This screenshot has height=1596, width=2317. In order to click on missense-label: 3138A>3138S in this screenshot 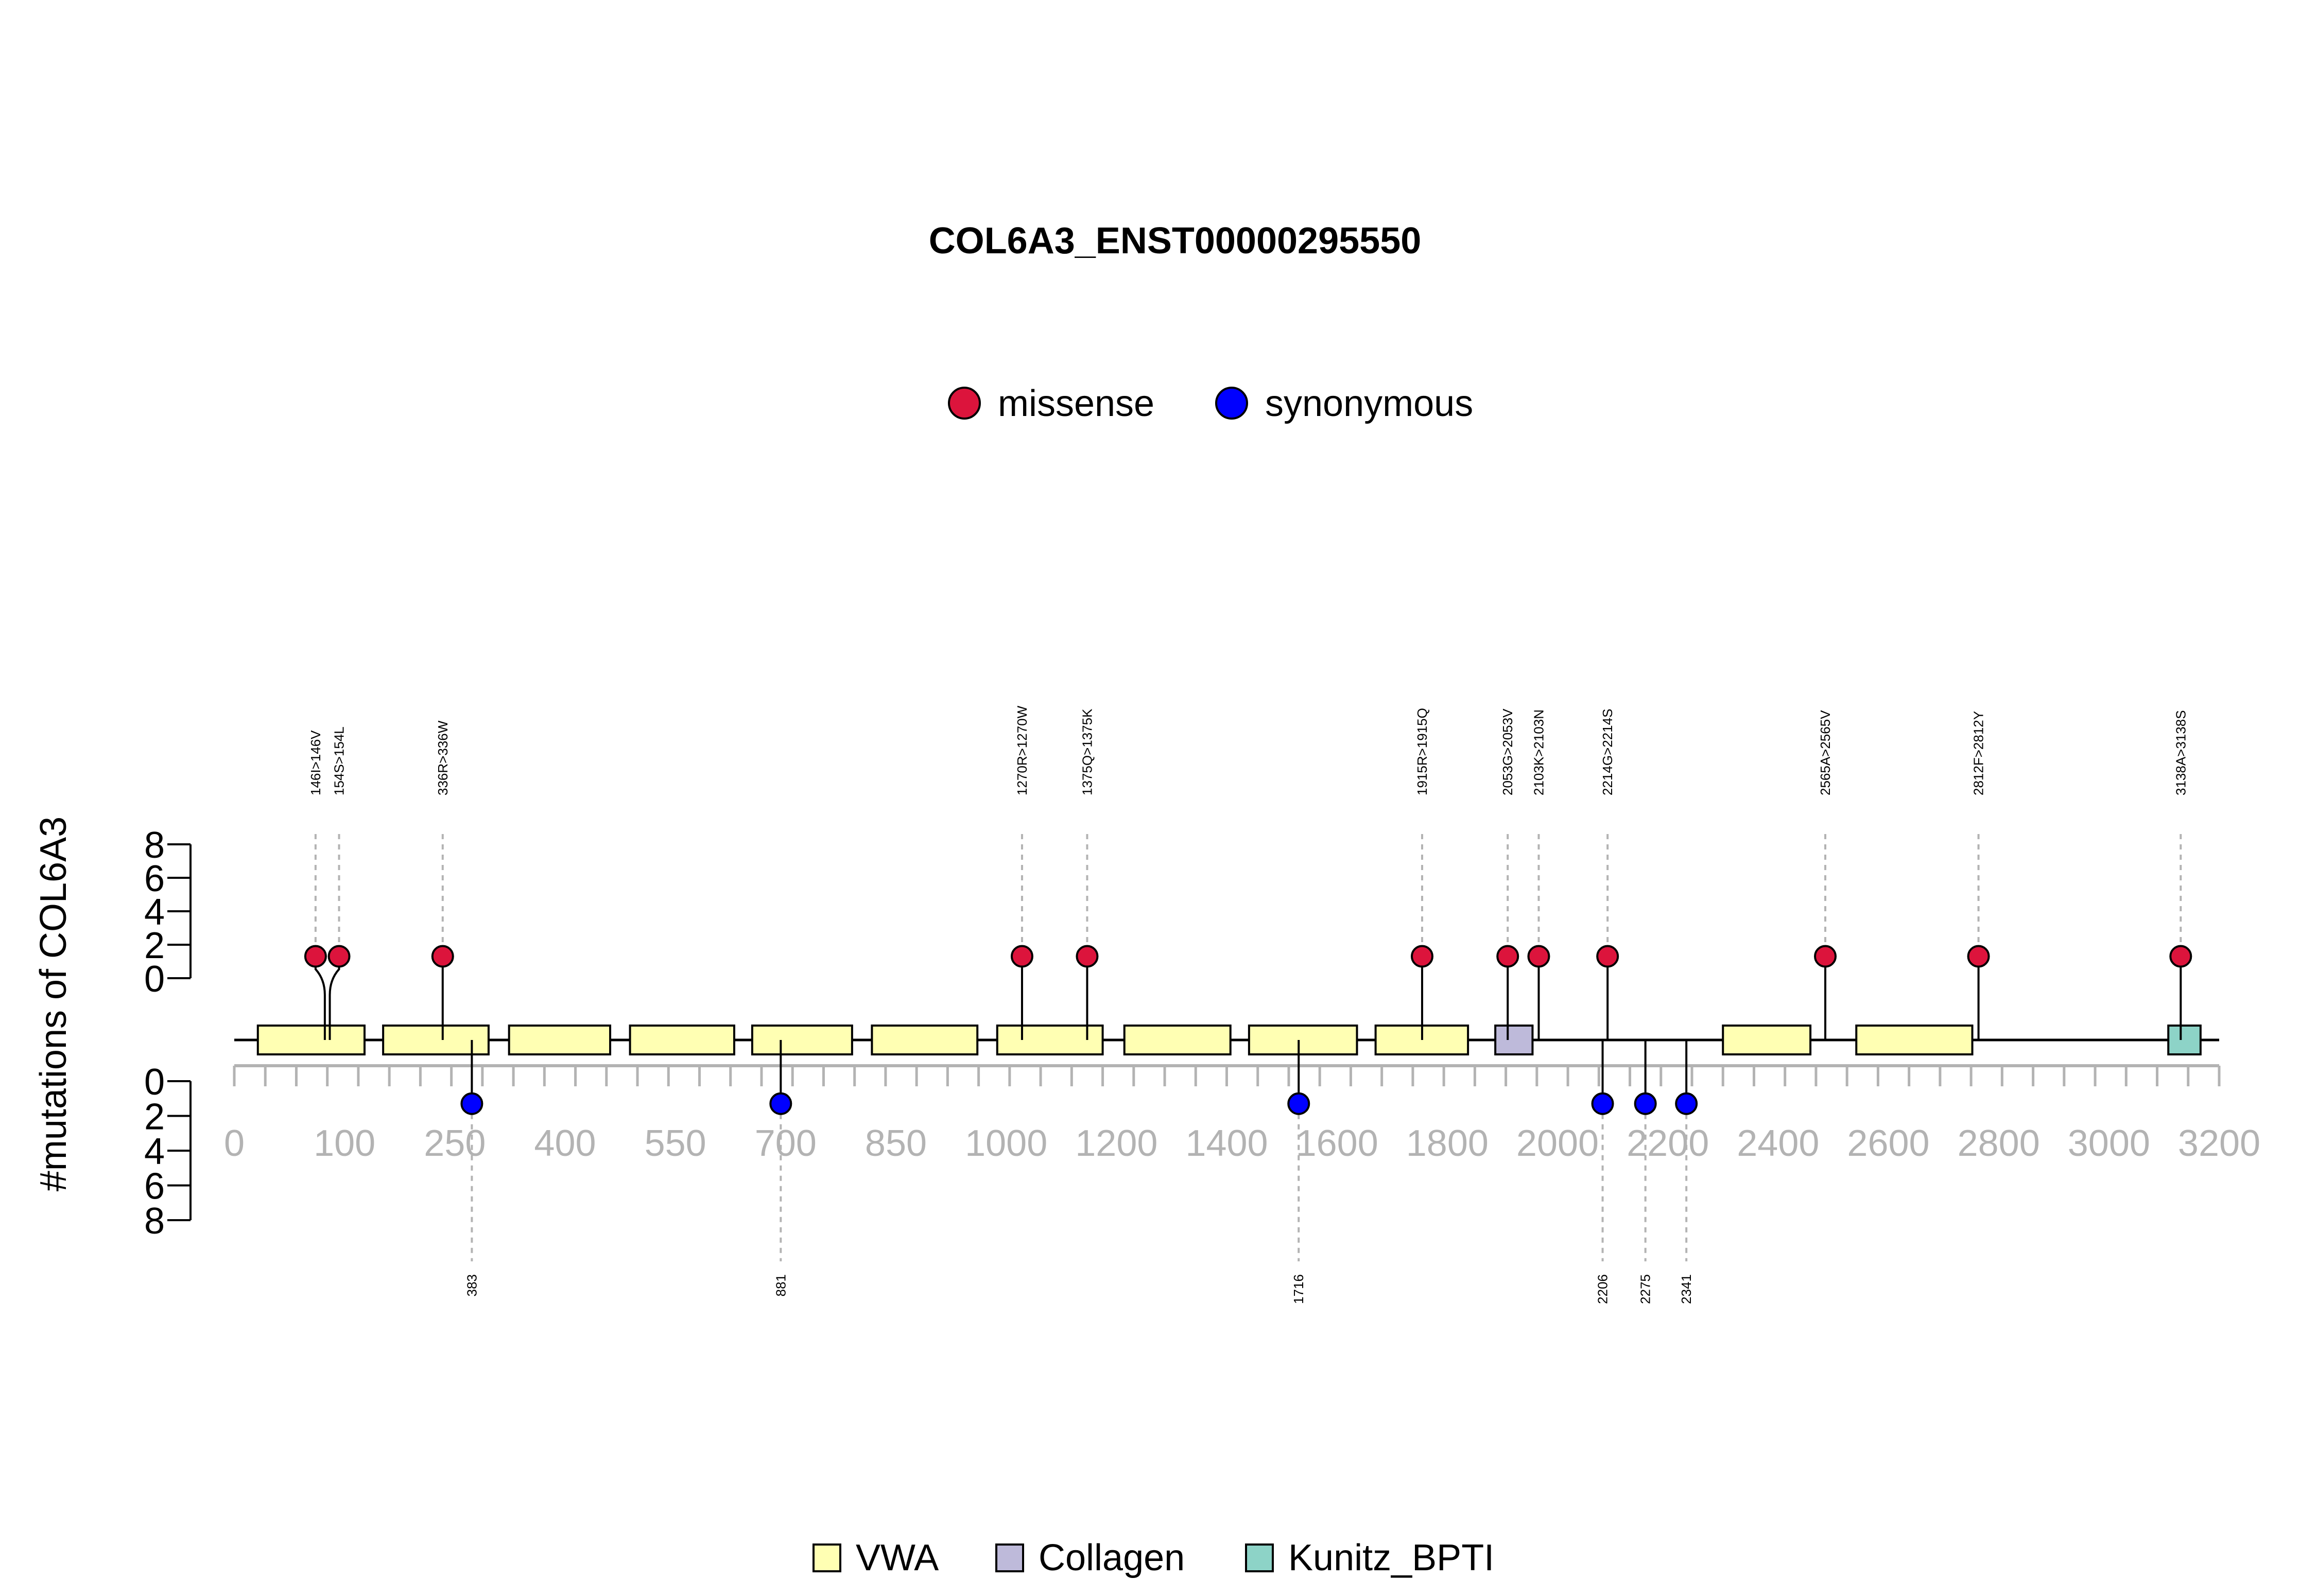, I will do `click(2180, 753)`.